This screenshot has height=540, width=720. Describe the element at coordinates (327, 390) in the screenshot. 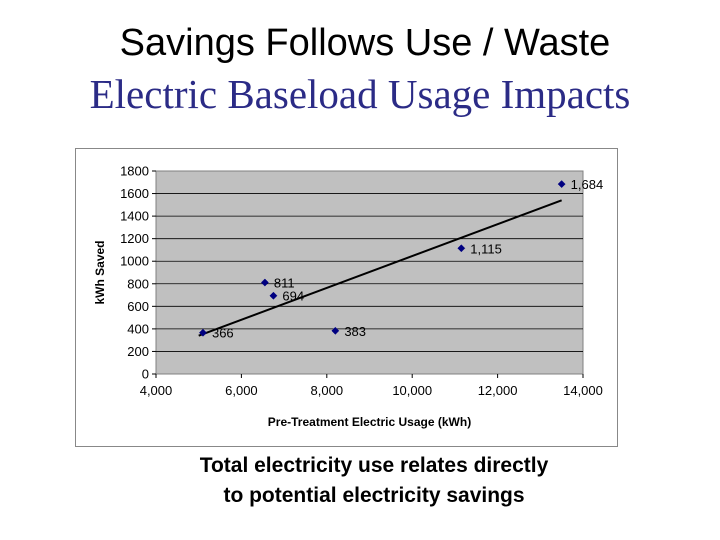

I see `x-tick-label: 8,000` at that location.